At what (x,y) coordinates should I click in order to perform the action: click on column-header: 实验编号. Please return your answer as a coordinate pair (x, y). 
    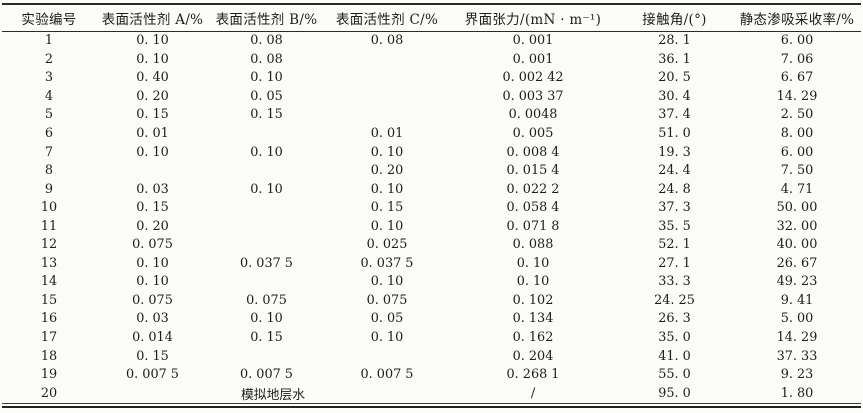
    Looking at the image, I should click on (49, 19).